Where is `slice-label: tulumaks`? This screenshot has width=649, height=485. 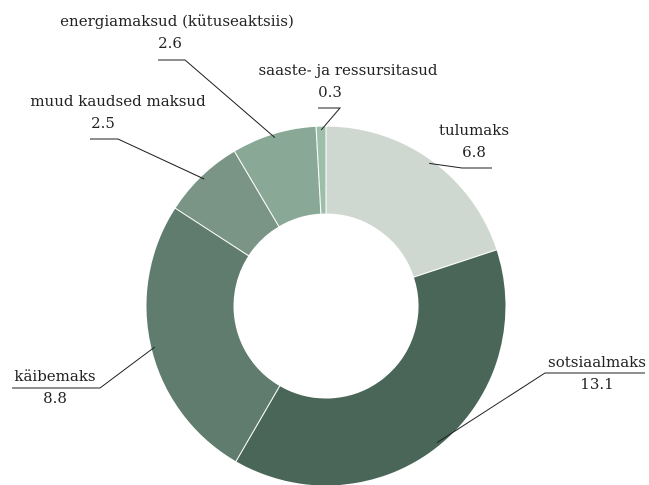 slice-label: tulumaks is located at coordinates (474, 130).